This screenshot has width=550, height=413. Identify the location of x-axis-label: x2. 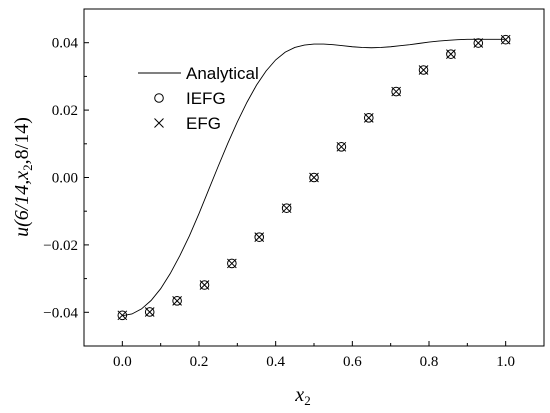
(302, 396).